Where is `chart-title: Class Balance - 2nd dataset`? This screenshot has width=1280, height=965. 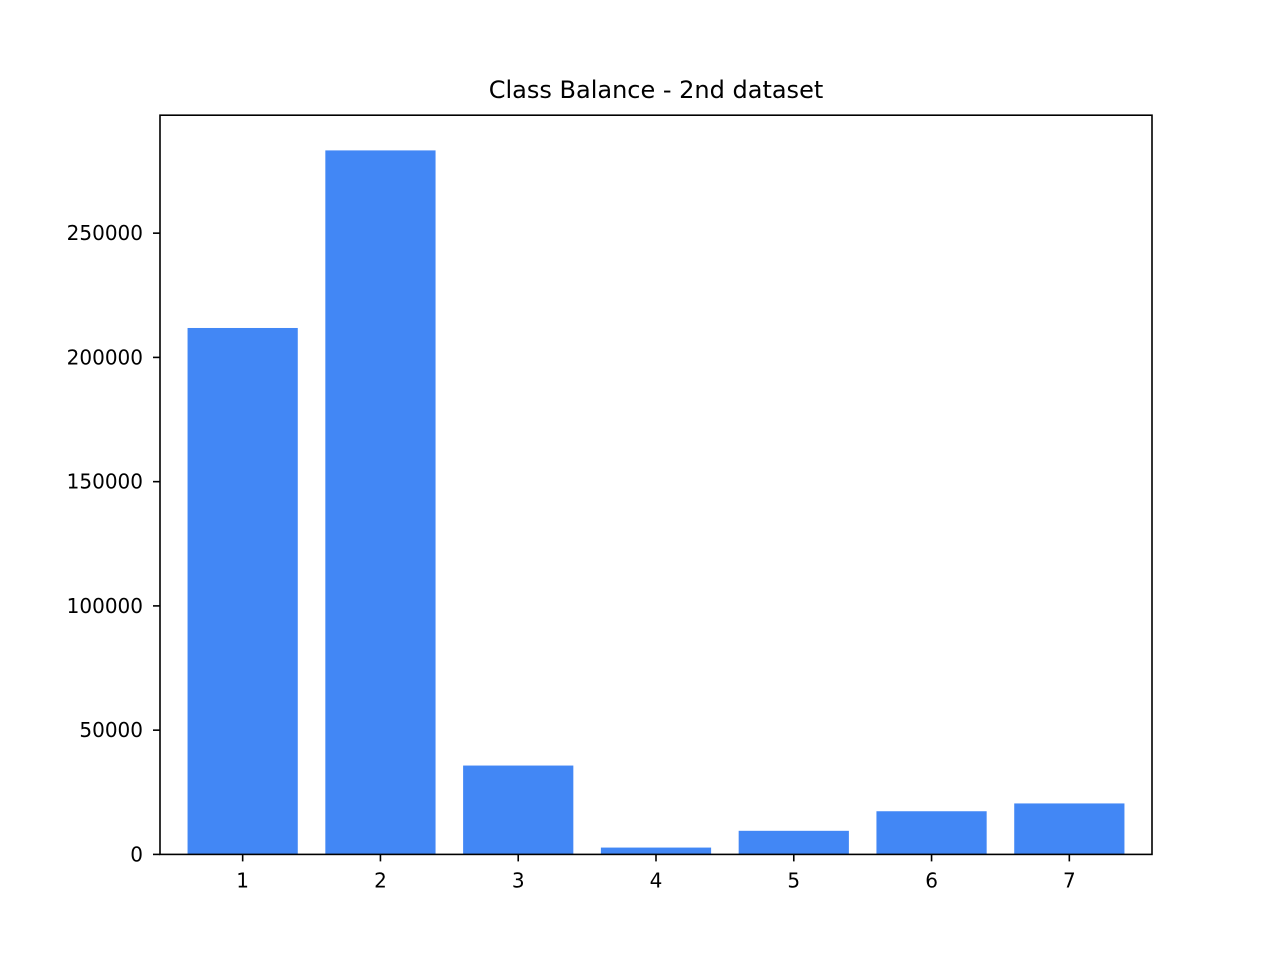
chart-title: Class Balance - 2nd dataset is located at coordinates (656, 90).